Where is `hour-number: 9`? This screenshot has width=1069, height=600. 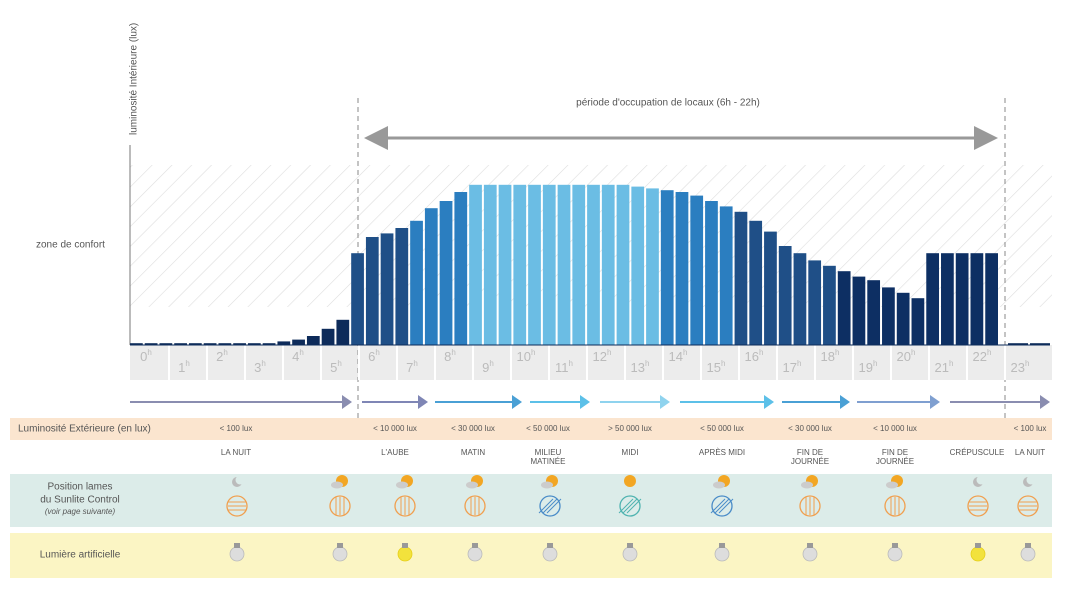
hour-number: 9 is located at coordinates (485, 367).